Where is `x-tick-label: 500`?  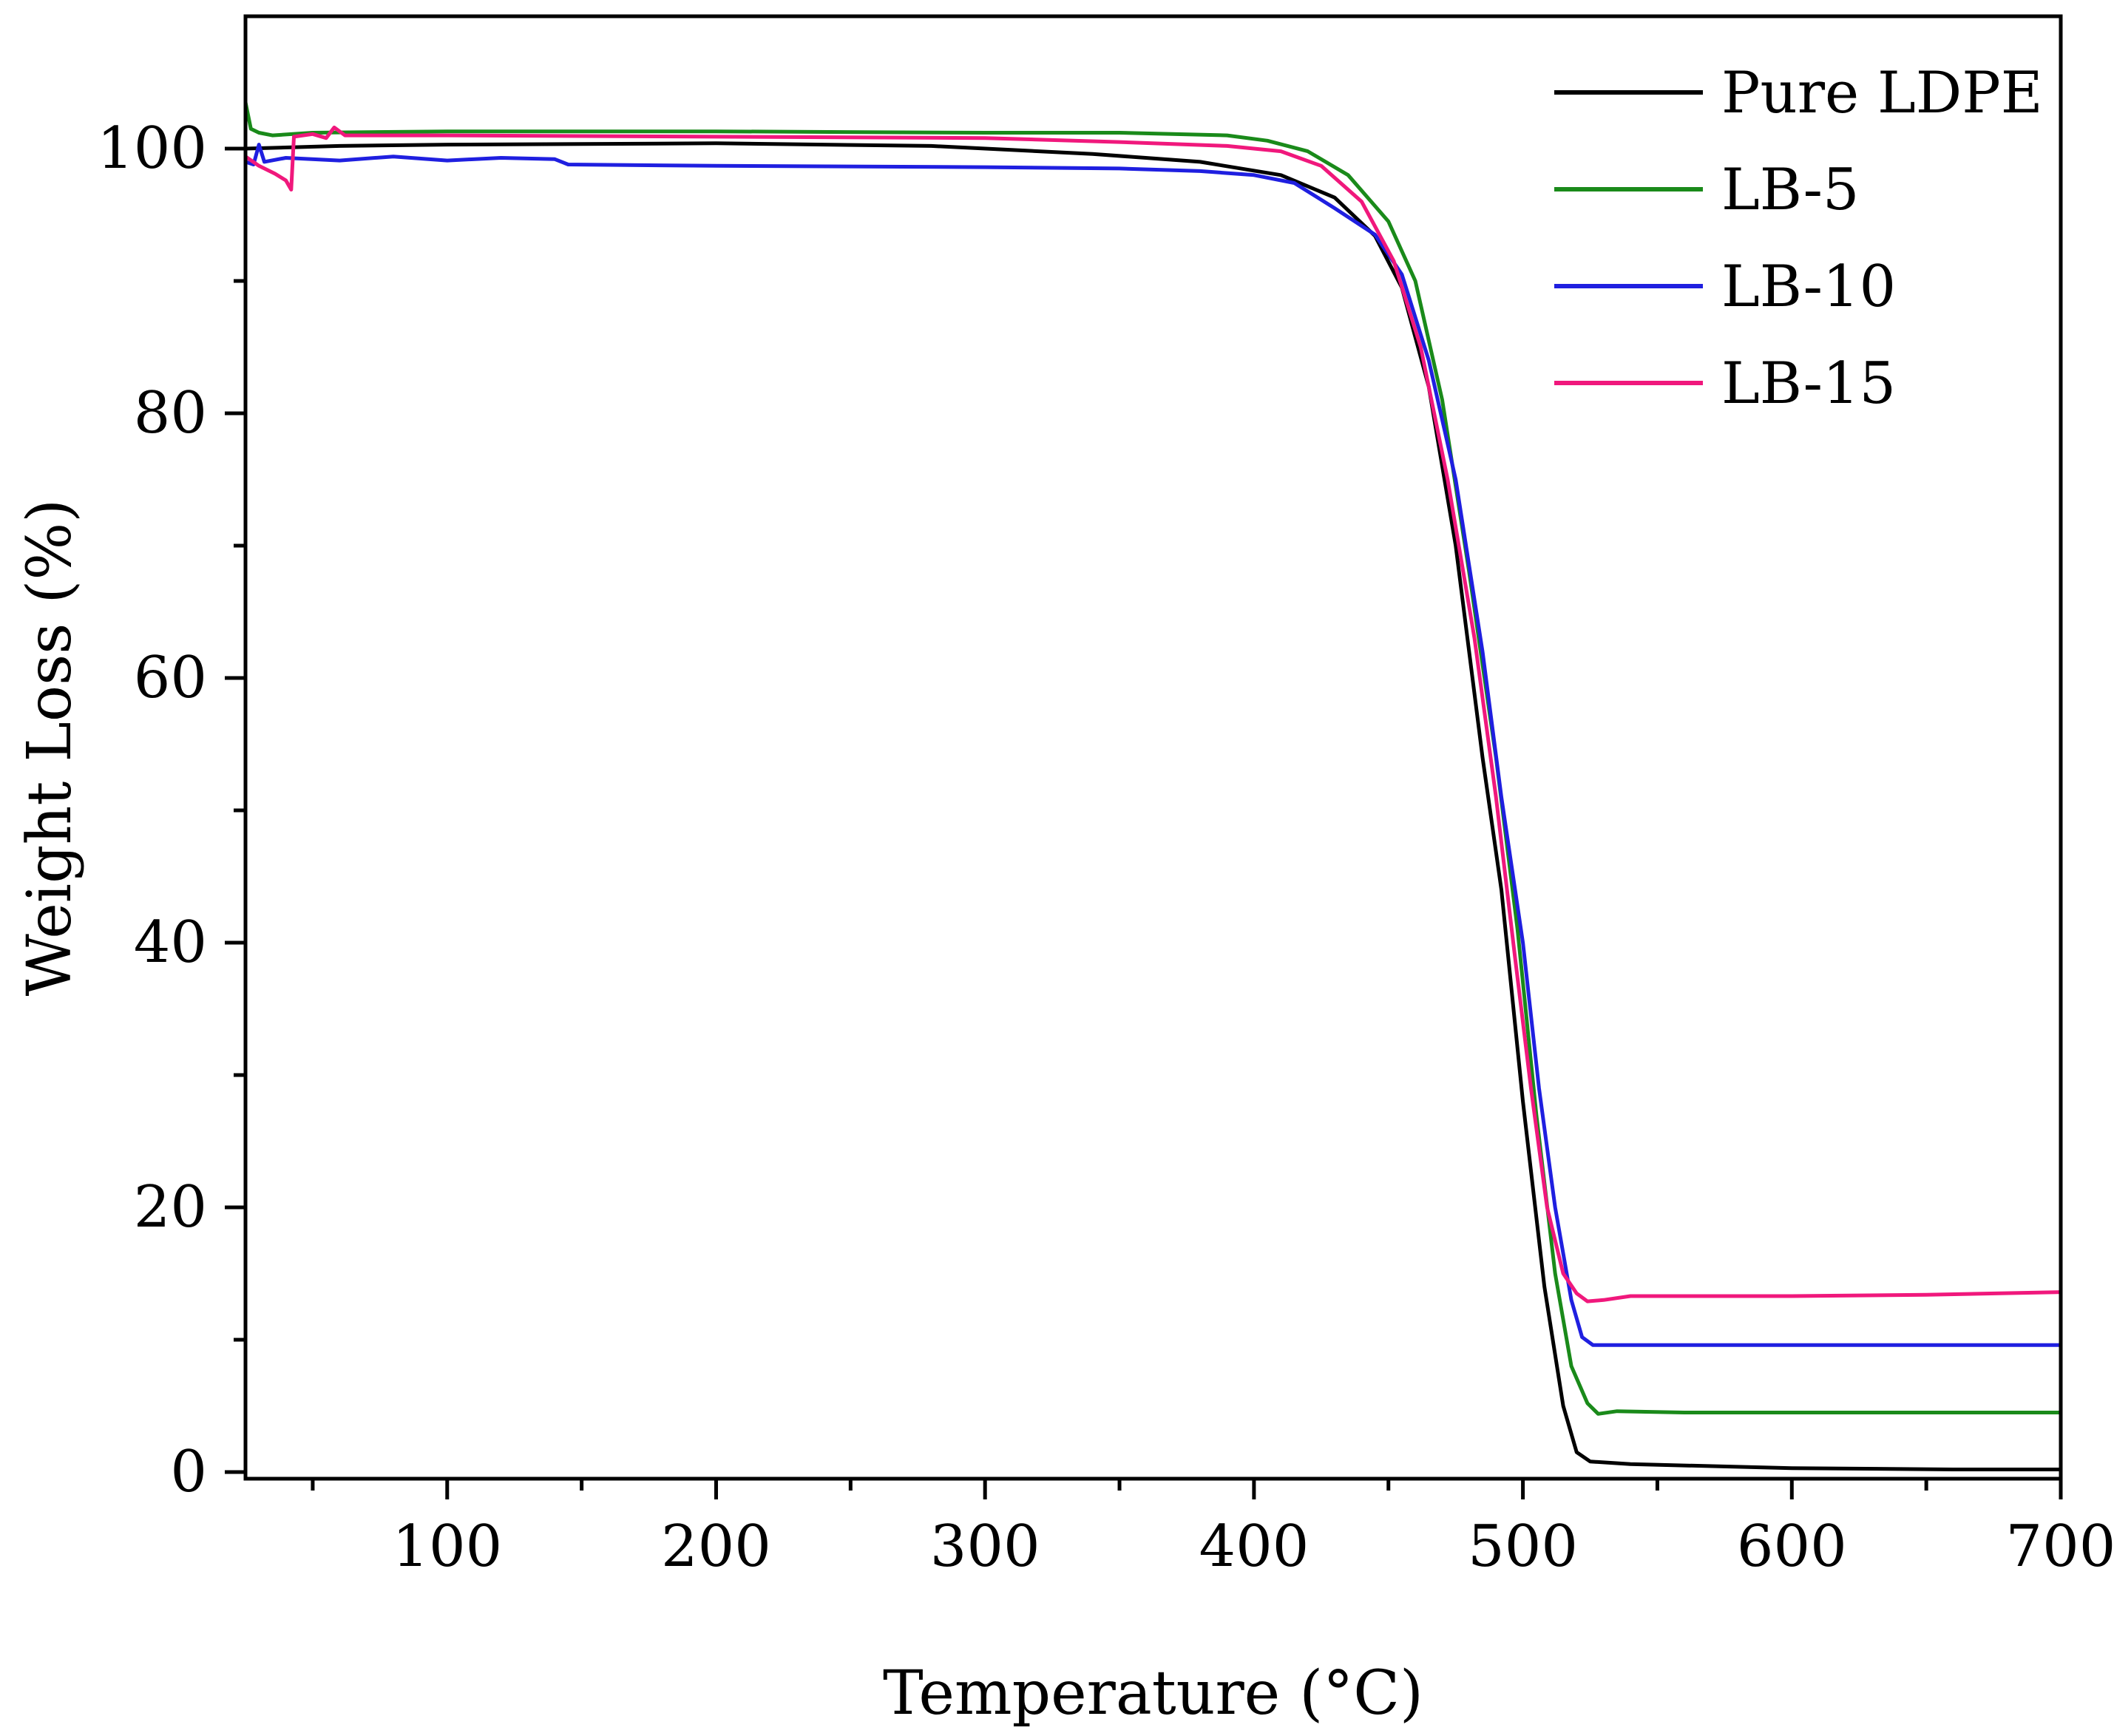 x-tick-label: 500 is located at coordinates (1523, 1547).